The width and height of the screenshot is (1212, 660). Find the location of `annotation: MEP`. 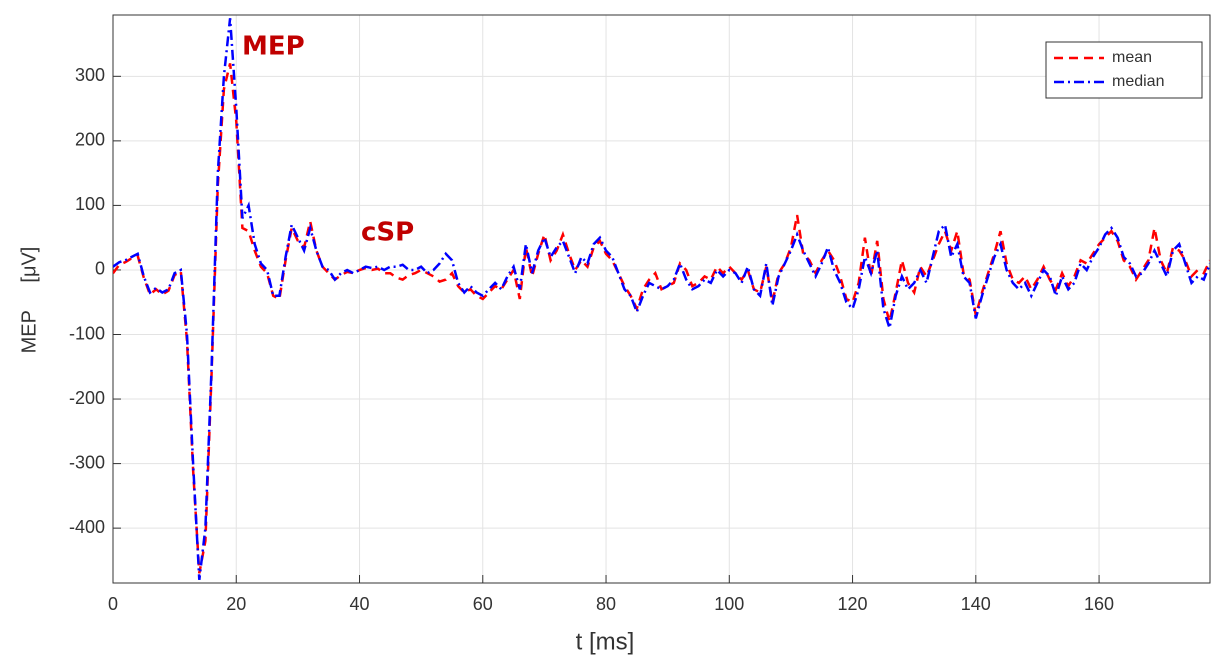

annotation: MEP is located at coordinates (273, 47).